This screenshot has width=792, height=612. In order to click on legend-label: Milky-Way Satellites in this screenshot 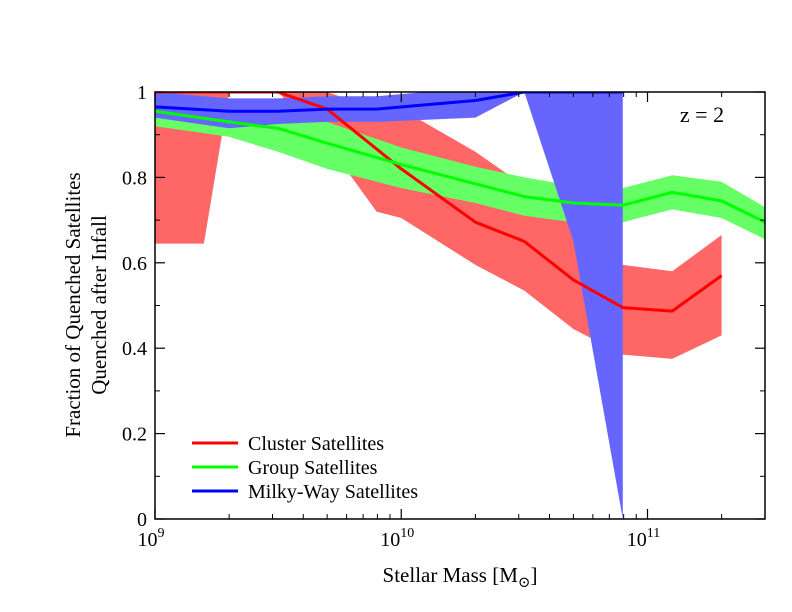, I will do `click(333, 492)`.